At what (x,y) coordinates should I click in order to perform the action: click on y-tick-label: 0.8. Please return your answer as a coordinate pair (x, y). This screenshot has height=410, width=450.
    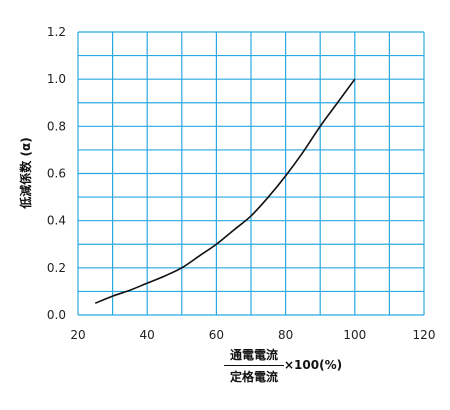
    Looking at the image, I should click on (56, 126).